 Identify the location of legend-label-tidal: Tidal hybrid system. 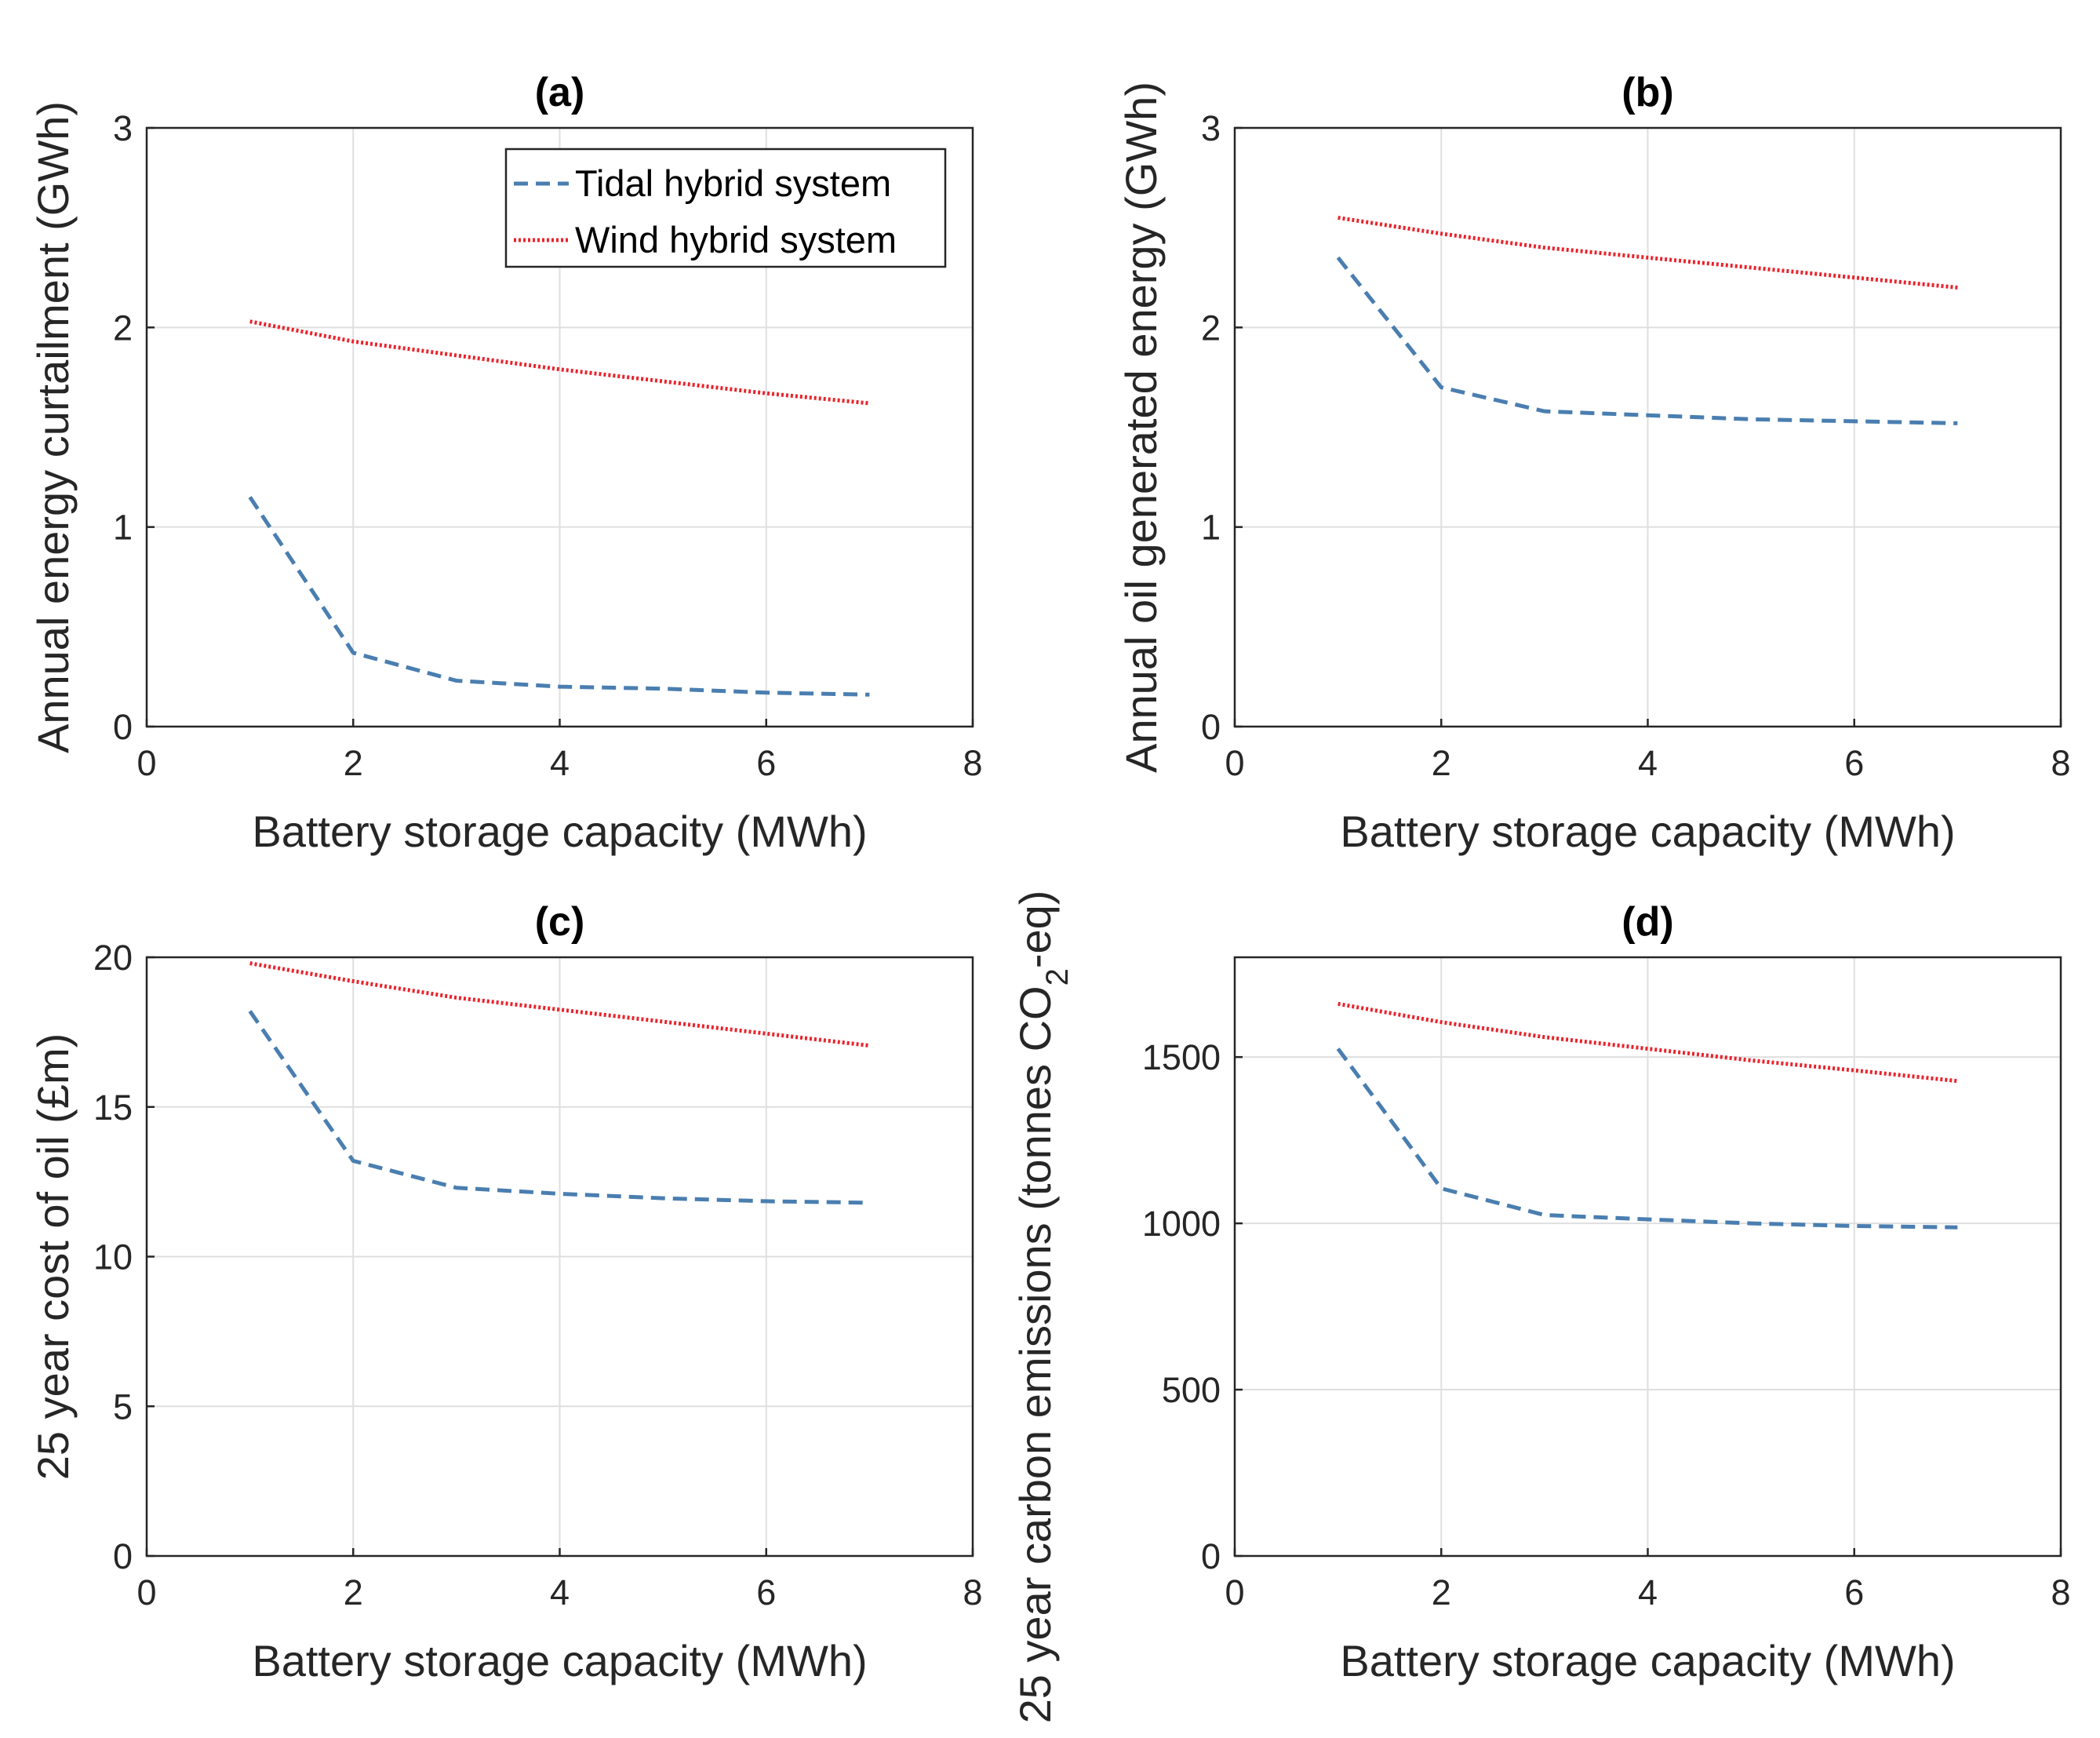
(733, 183).